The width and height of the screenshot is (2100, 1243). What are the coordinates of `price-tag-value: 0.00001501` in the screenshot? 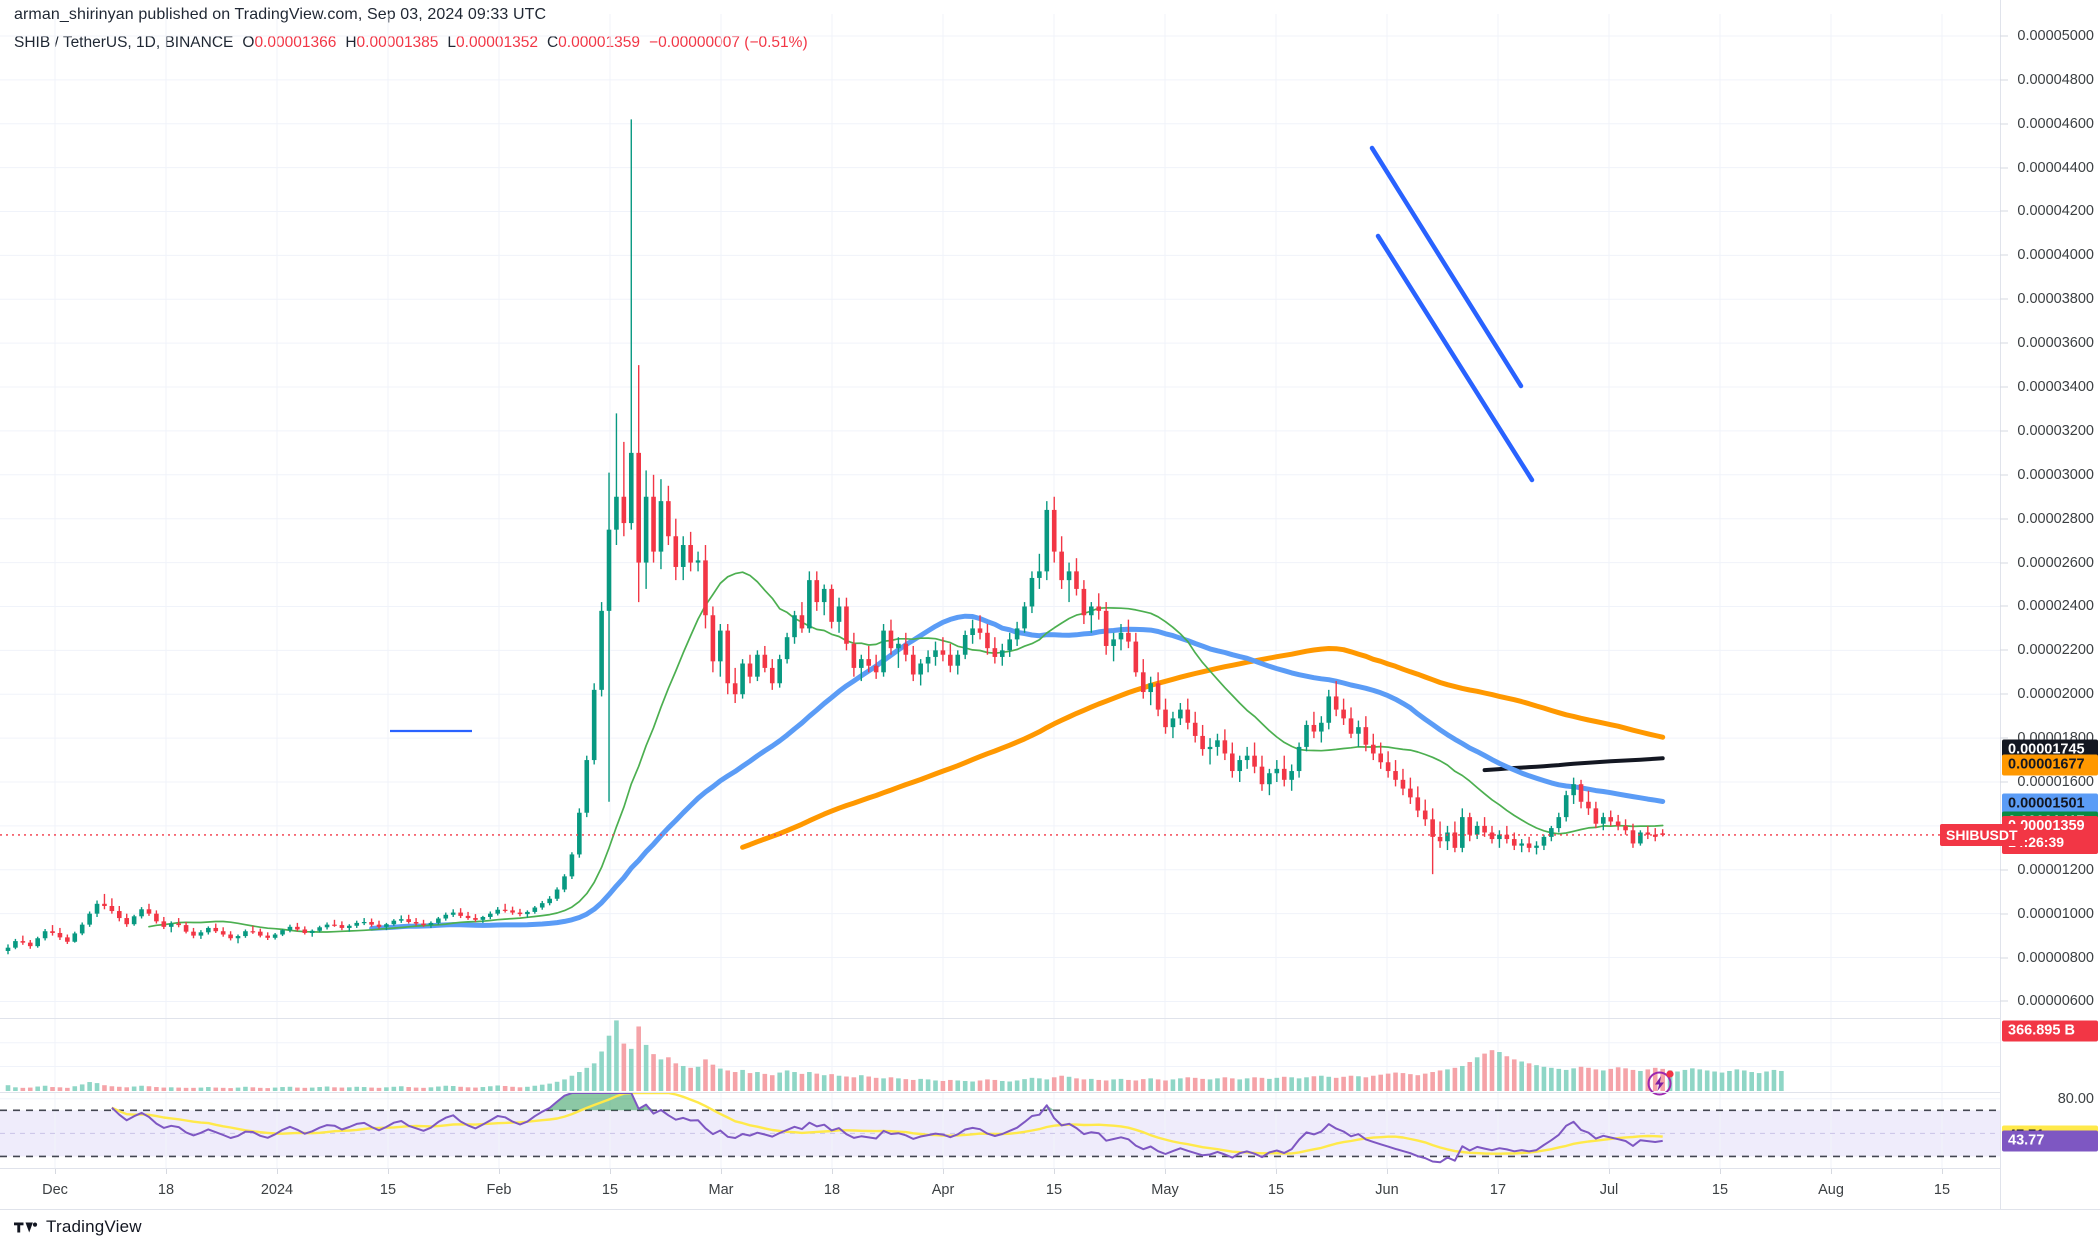 It's located at (2046, 803).